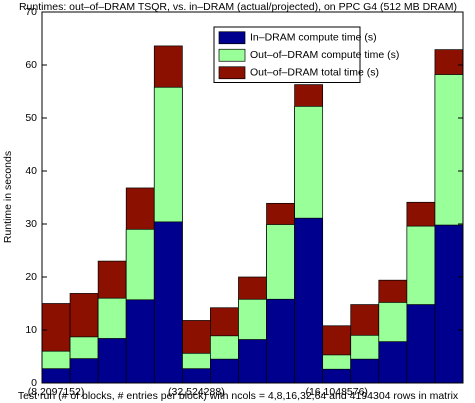 The image size is (475, 403). Describe the element at coordinates (31, 224) in the screenshot. I see `y-tick-label: 30` at that location.